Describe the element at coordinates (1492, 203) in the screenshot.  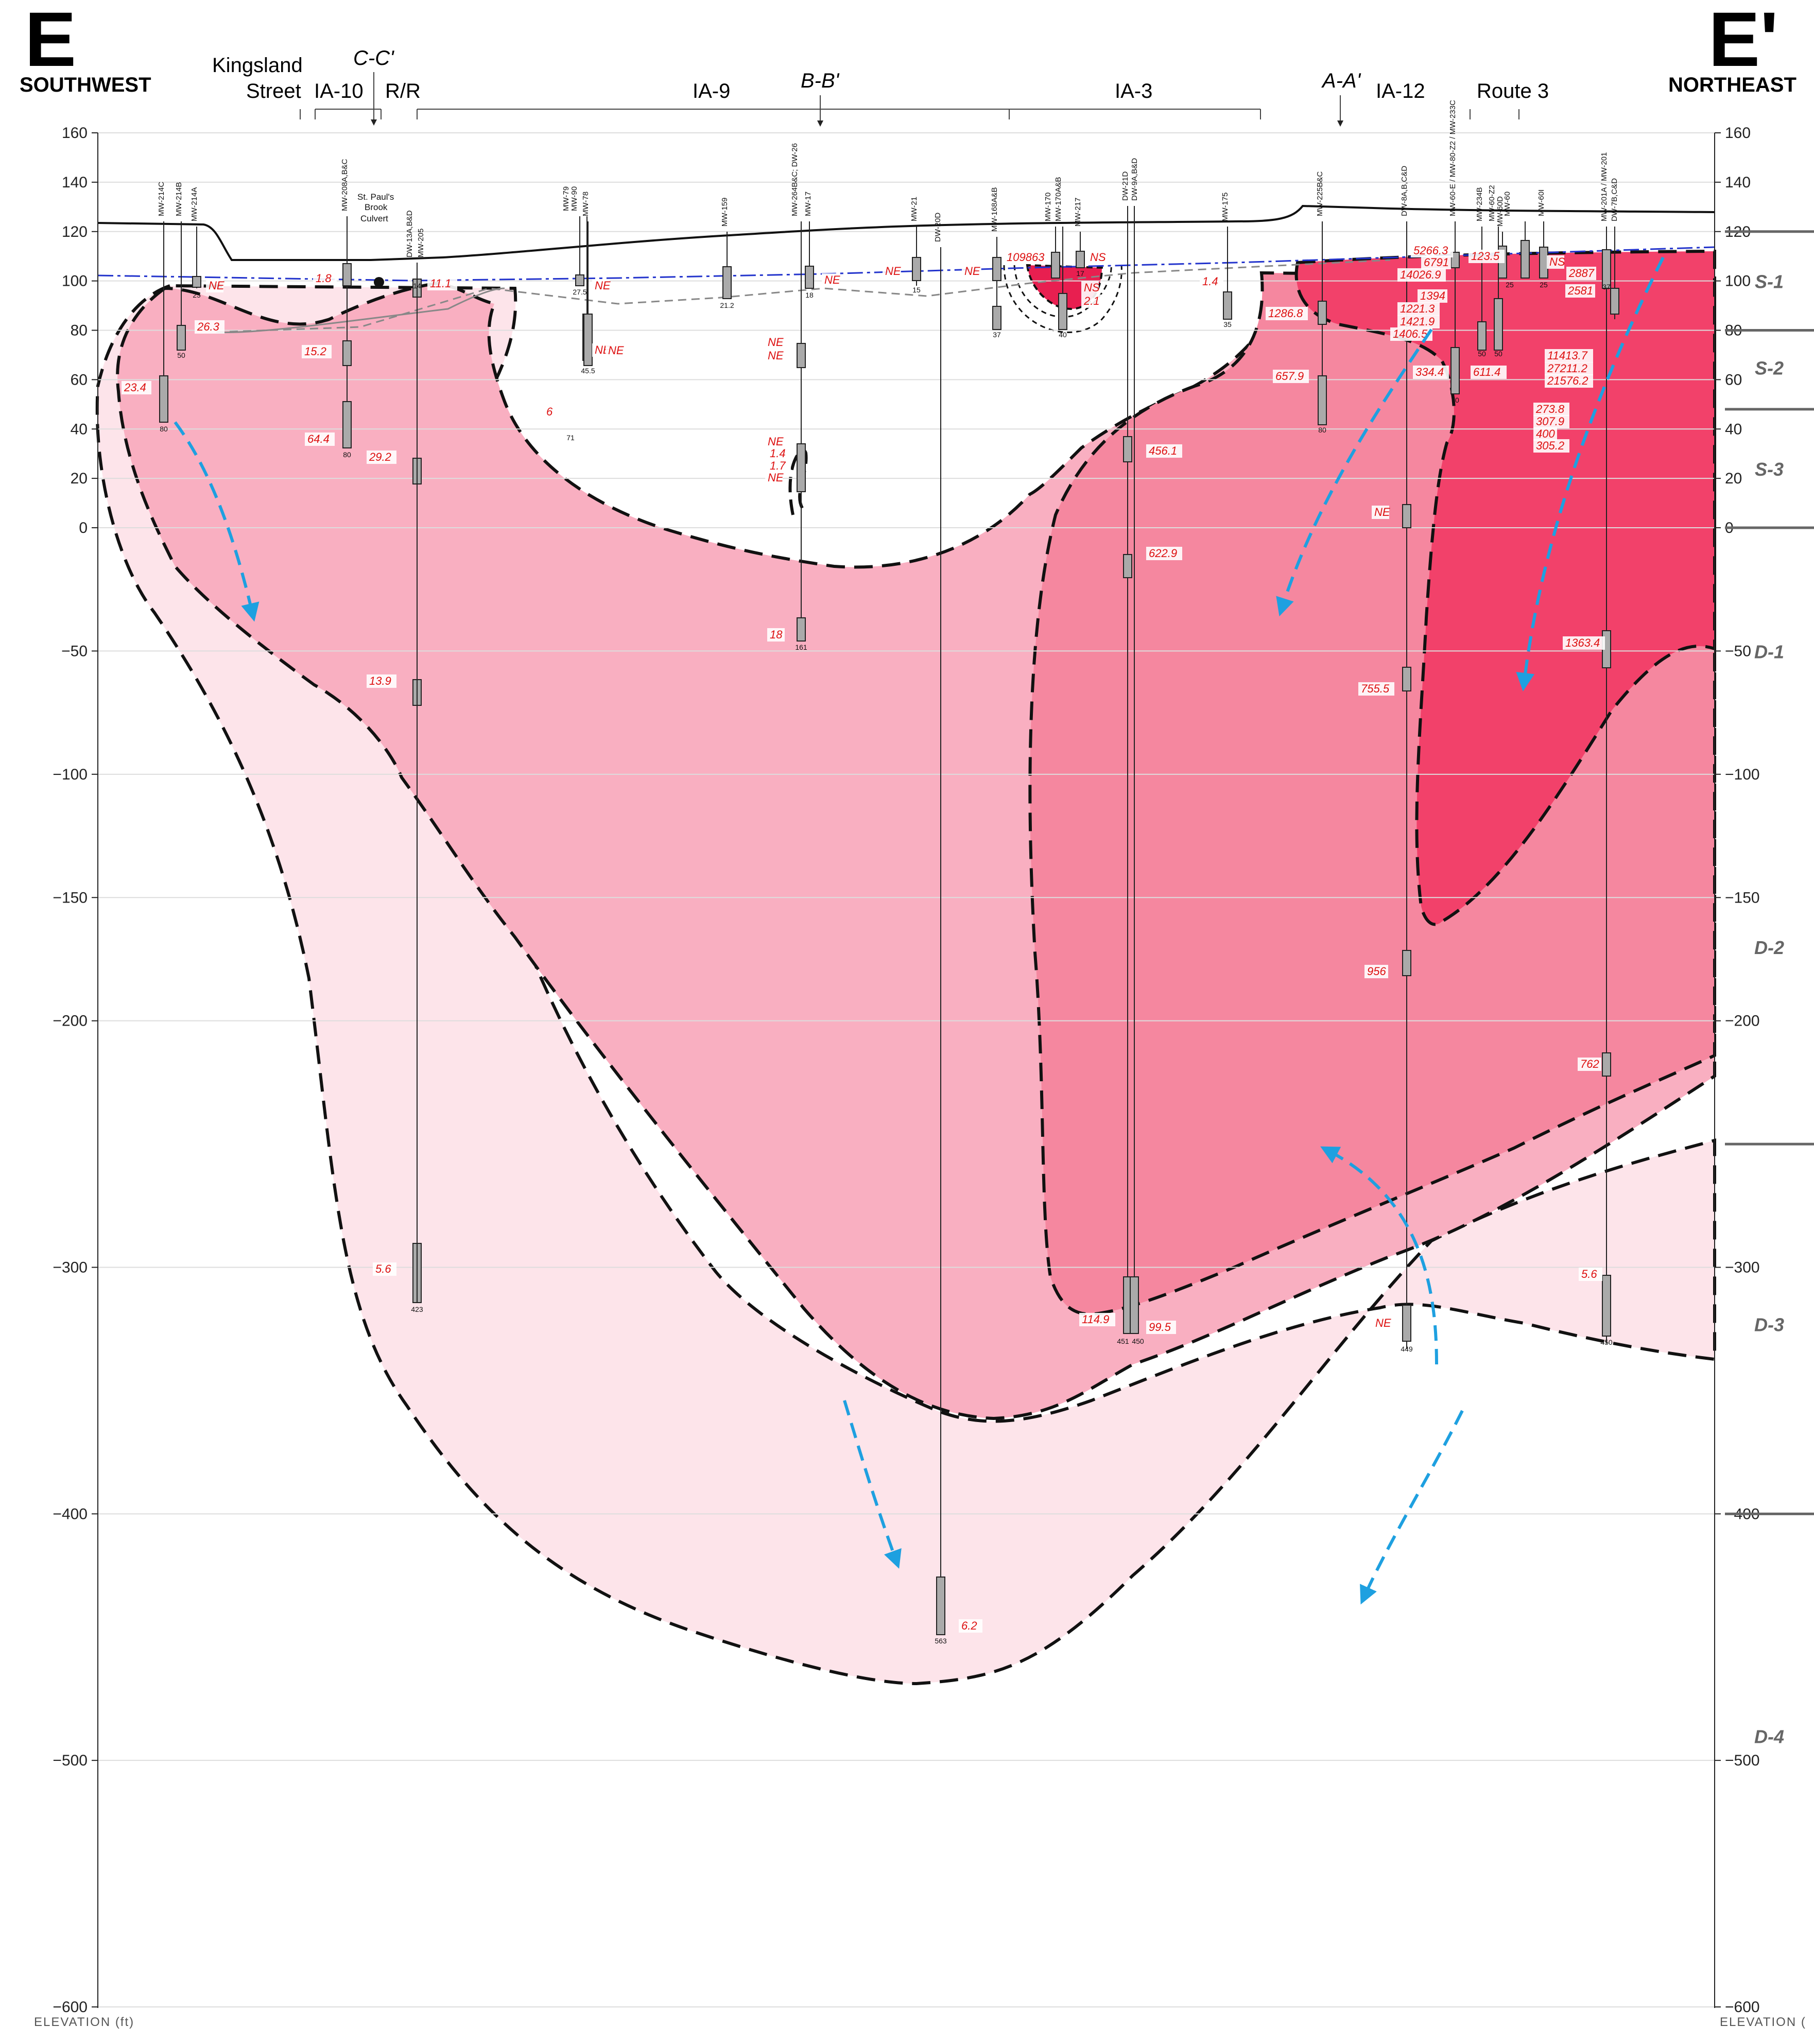
I see `well-label: MW-60-Z2` at that location.